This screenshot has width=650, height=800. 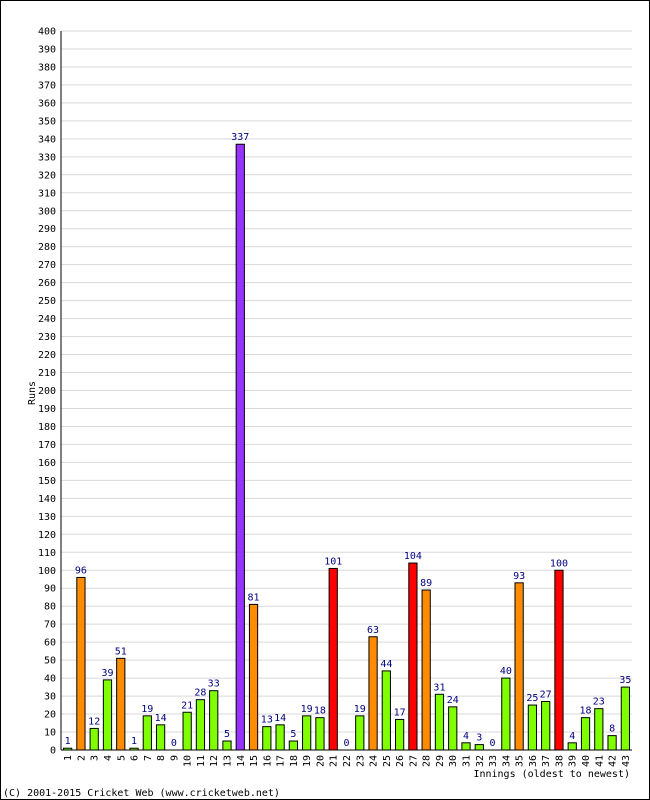 What do you see at coordinates (47, 103) in the screenshot?
I see `y-tick-label: 360` at bounding box center [47, 103].